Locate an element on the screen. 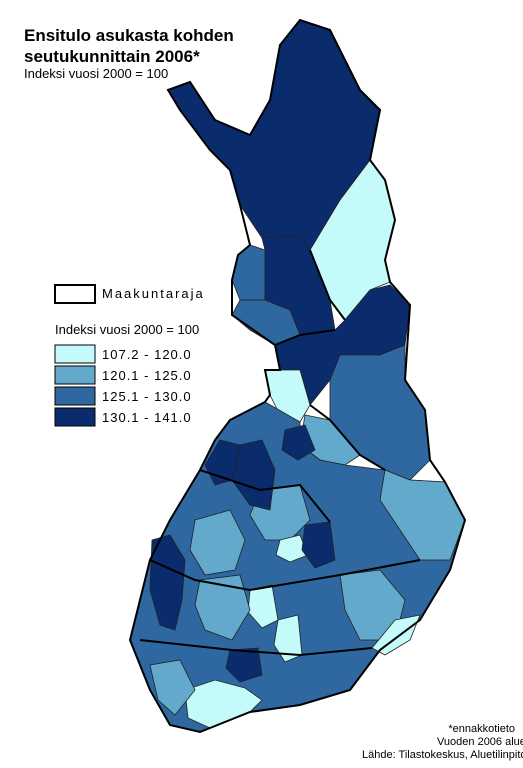 Image resolution: width=523 pixels, height=768 pixels. note: Vuoden 2006 aluejako is located at coordinates (480, 742).